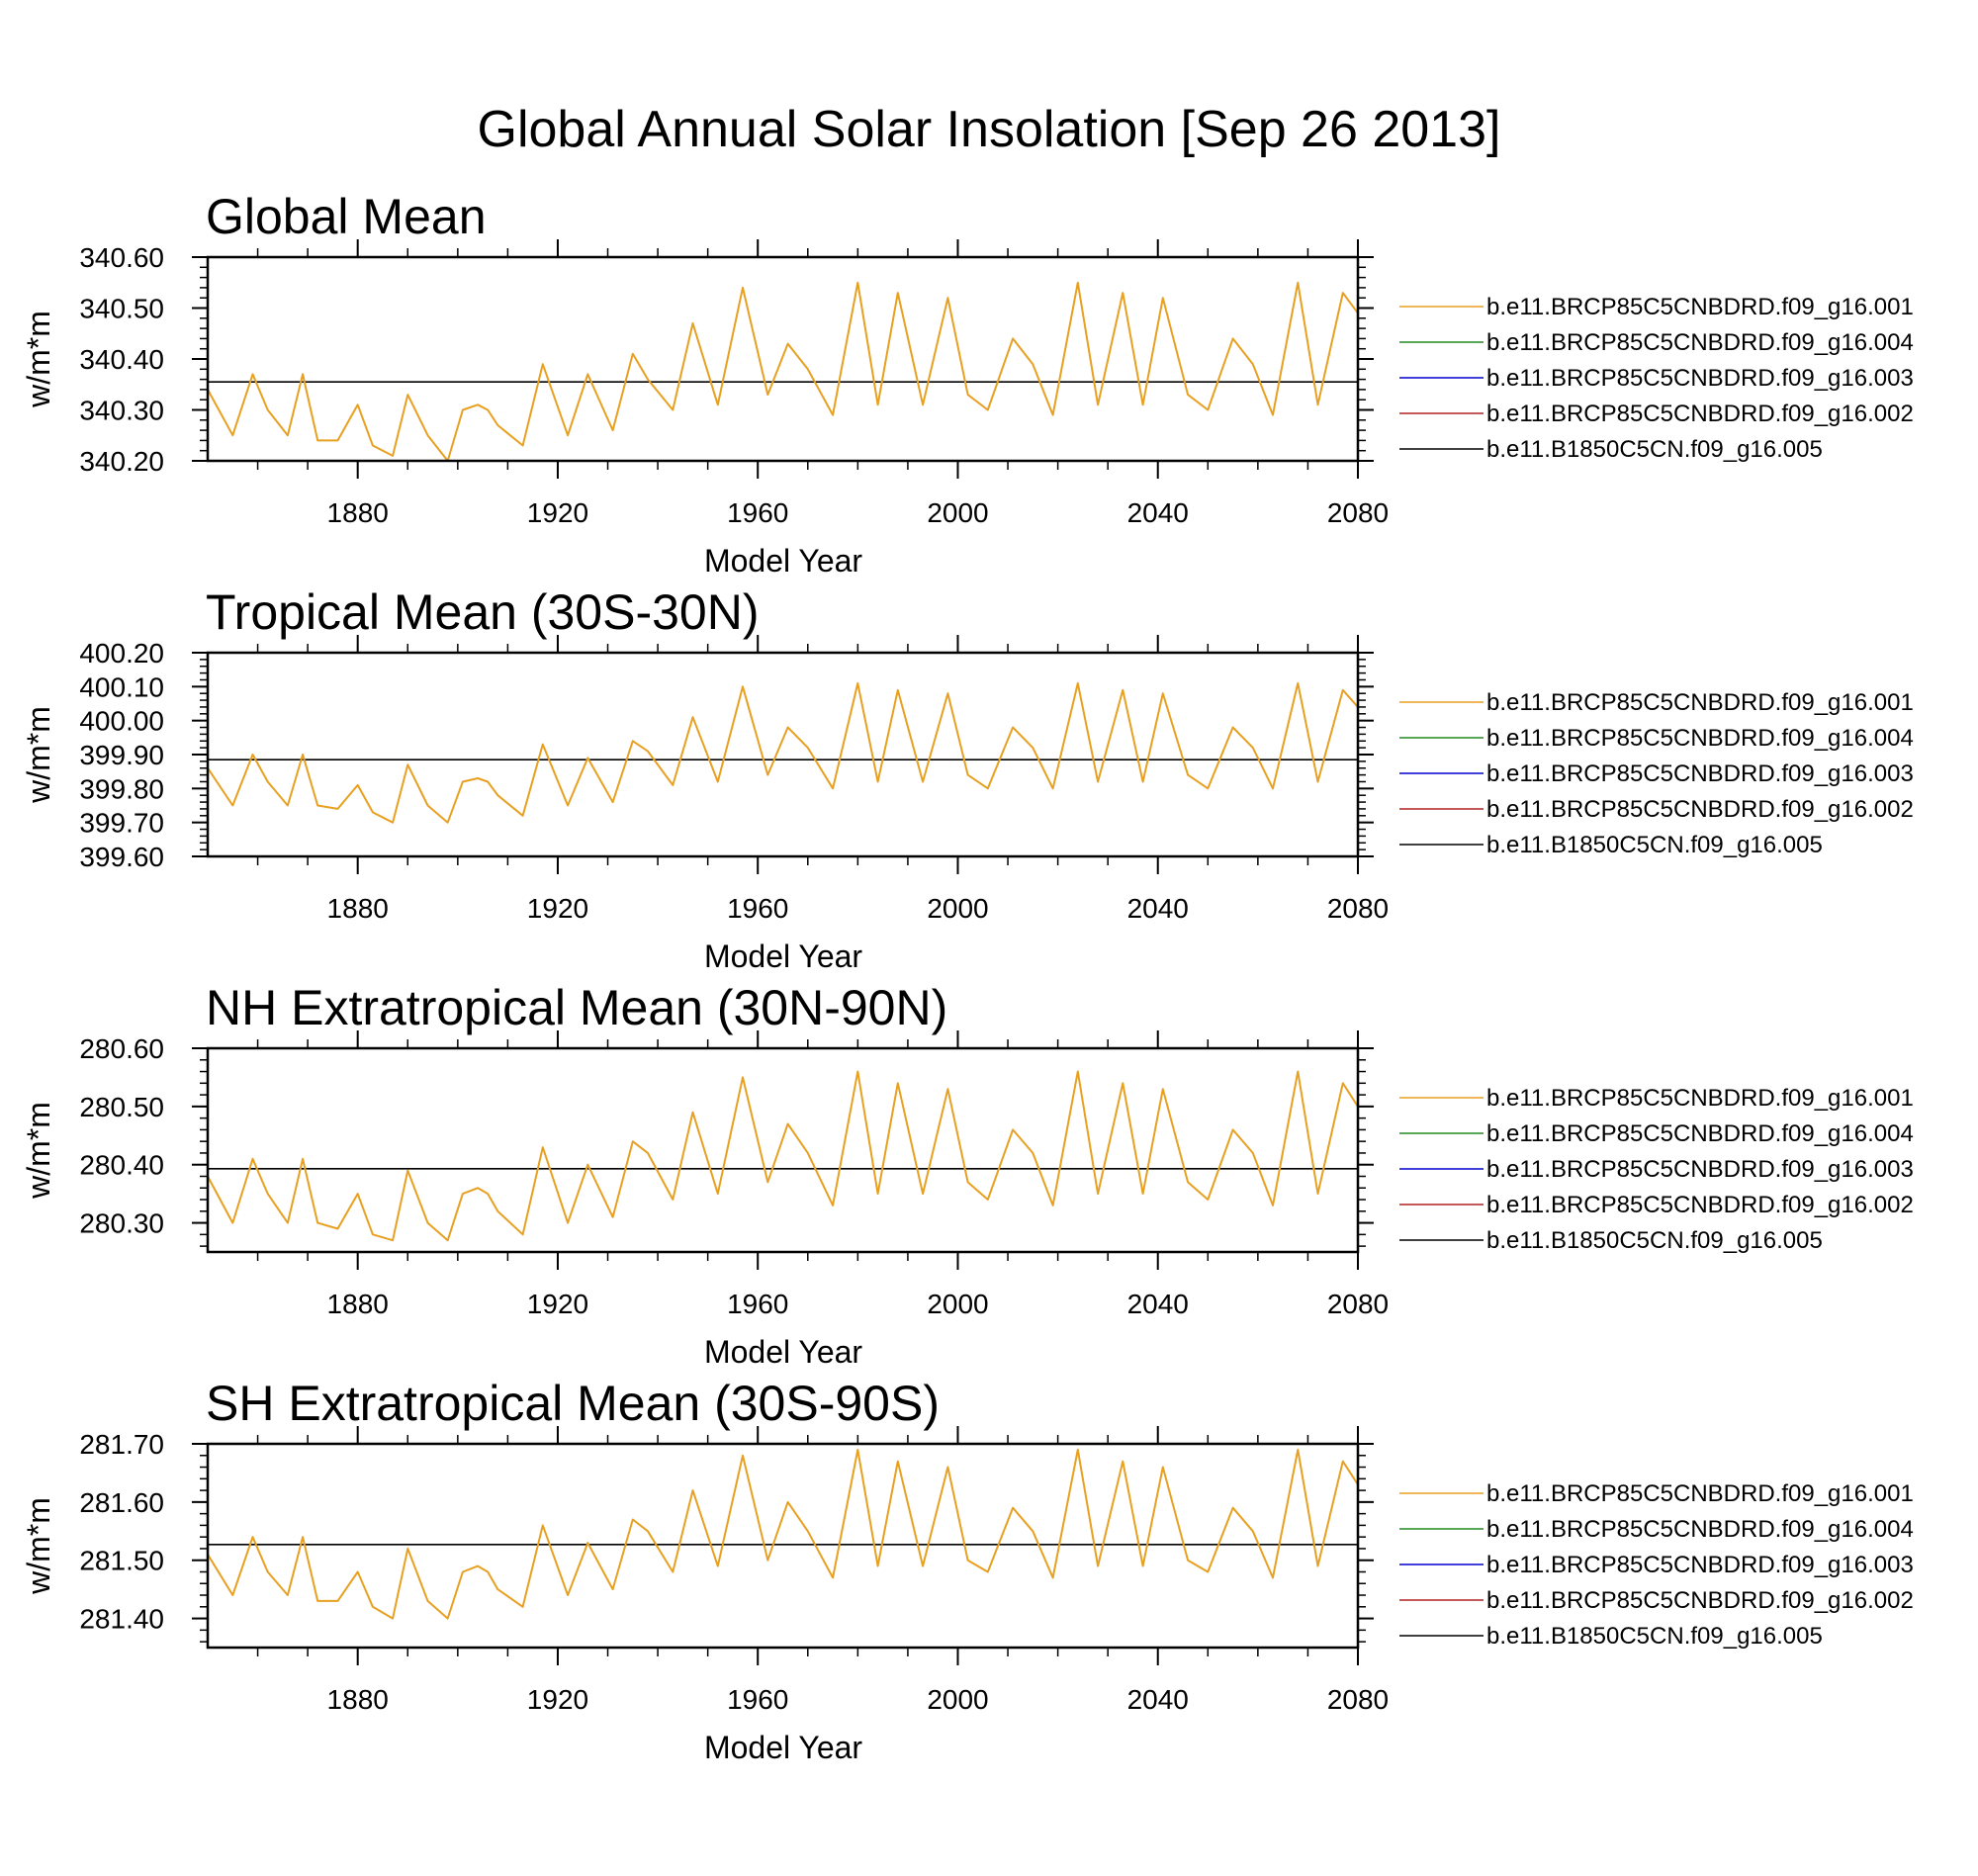  Describe the element at coordinates (121, 722) in the screenshot. I see `y-tick-label: 400.00` at that location.